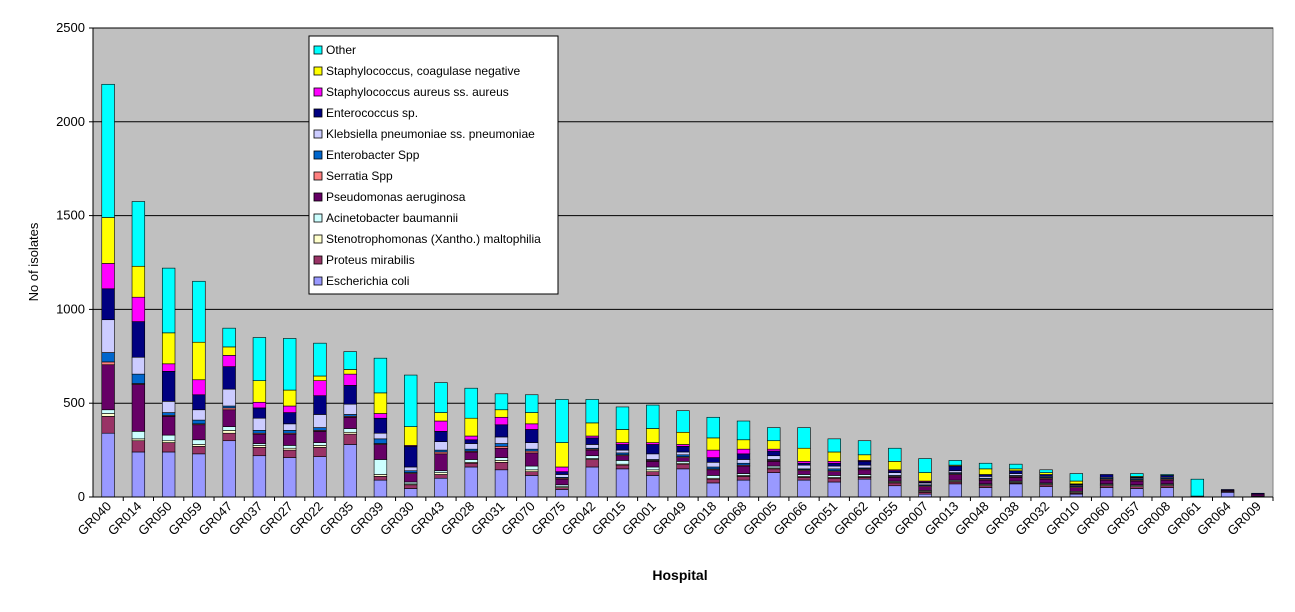  Describe the element at coordinates (359, 176) in the screenshot. I see `legend-label: Serratia Spp` at that location.